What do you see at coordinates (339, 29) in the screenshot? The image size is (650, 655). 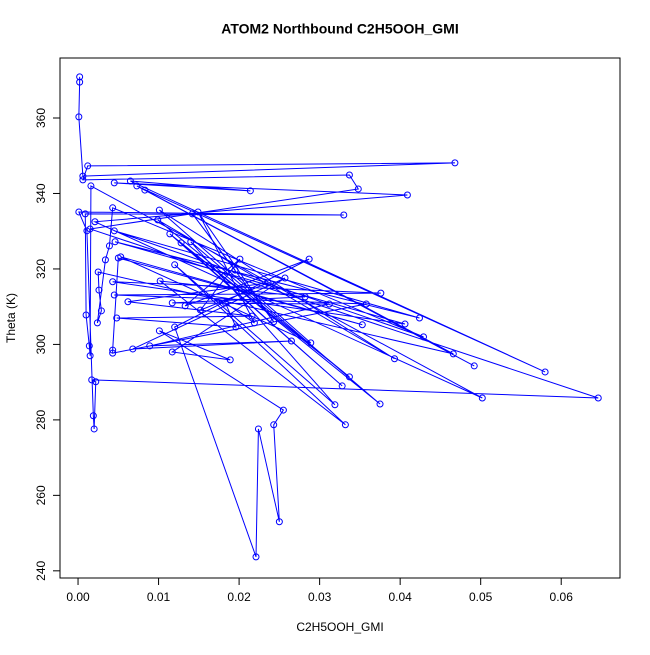 I see `chart-title: ATOM2 Northbound C2H5OOH_GMI` at bounding box center [339, 29].